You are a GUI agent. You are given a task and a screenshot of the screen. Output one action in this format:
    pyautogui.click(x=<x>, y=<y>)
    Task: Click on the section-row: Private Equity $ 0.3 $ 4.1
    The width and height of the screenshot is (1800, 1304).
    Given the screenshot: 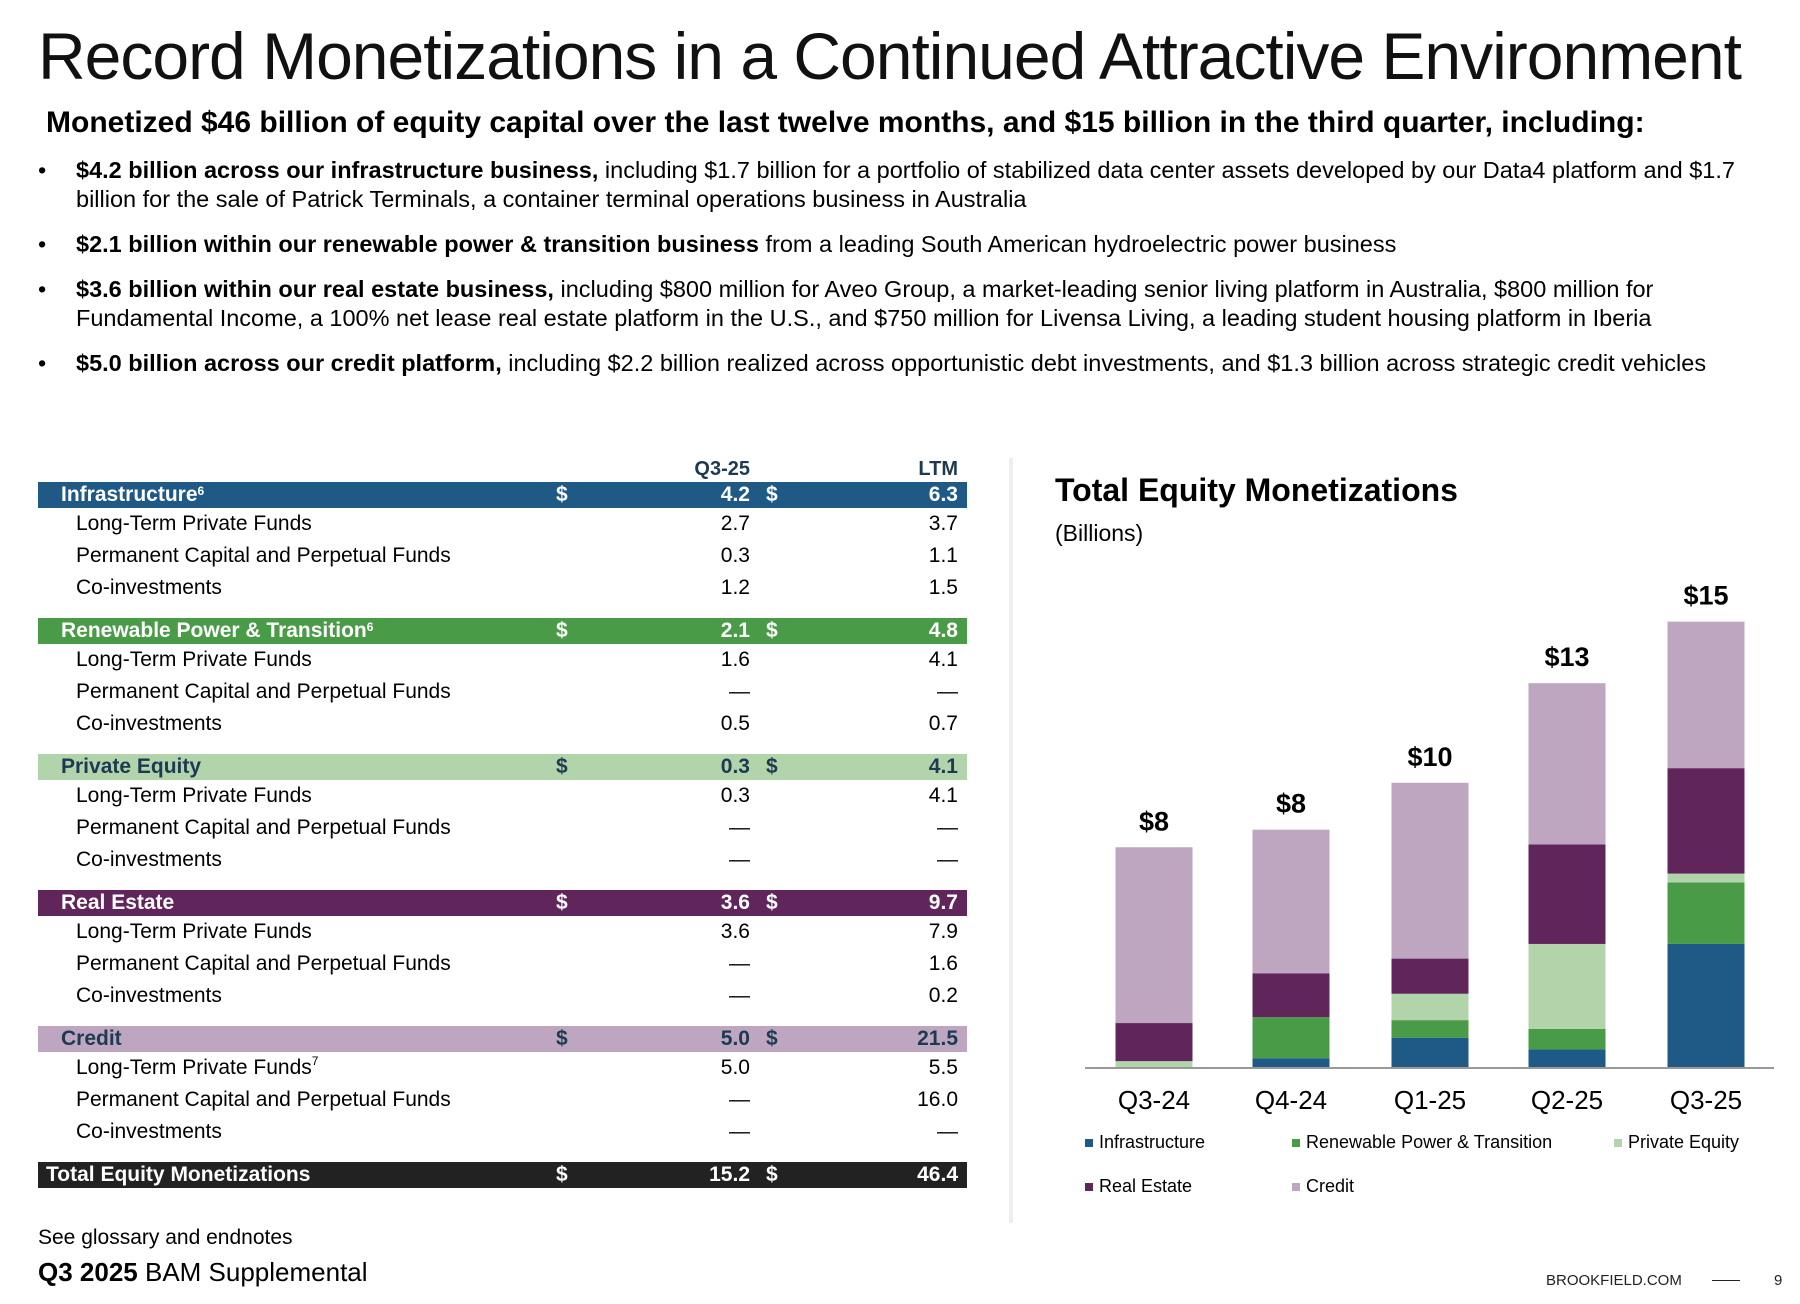 What is the action you would take?
    pyautogui.click(x=502, y=767)
    